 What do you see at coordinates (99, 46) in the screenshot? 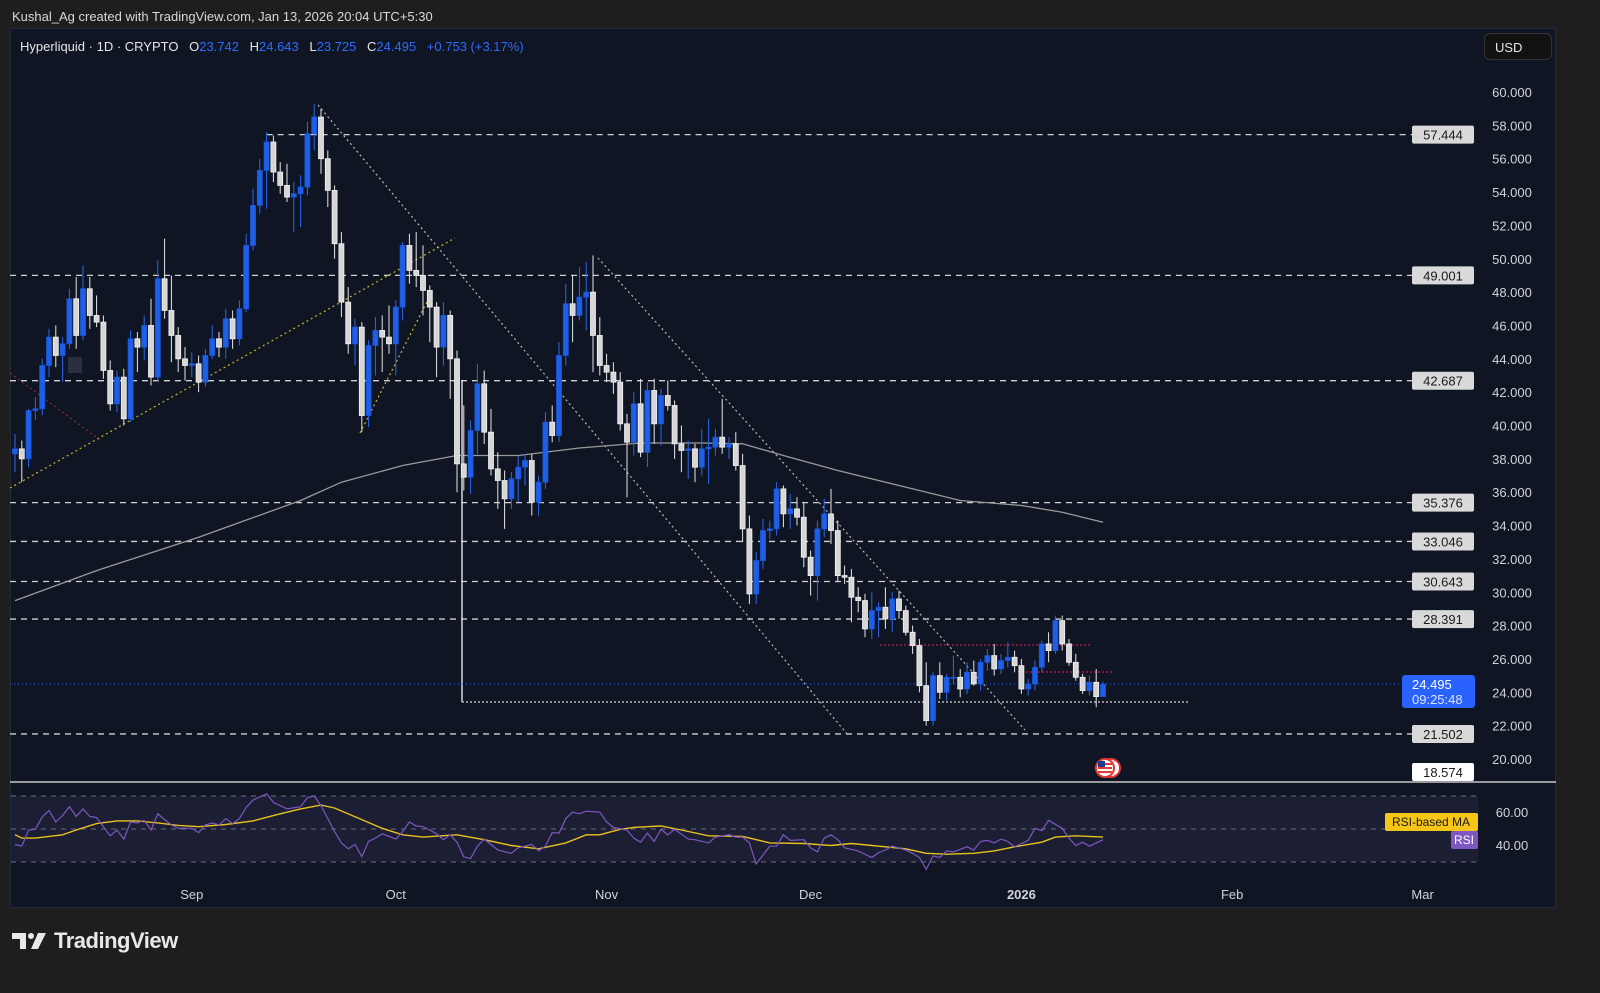
I see `symbol-name: Hyperliquid · 1D · CRYPTO` at bounding box center [99, 46].